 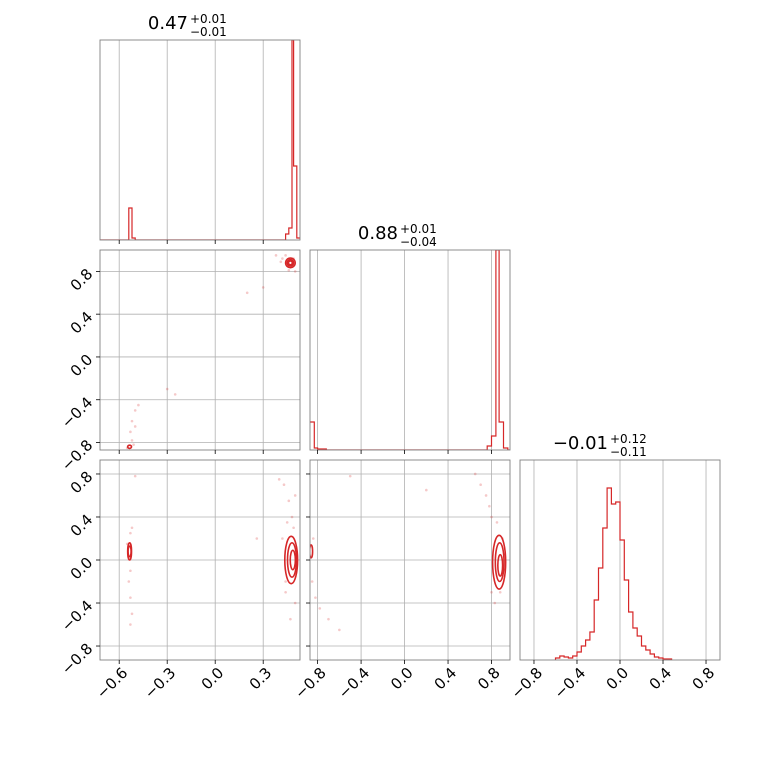 What do you see at coordinates (628, 439) in the screenshot?
I see `title-upper-error: +0.12` at bounding box center [628, 439].